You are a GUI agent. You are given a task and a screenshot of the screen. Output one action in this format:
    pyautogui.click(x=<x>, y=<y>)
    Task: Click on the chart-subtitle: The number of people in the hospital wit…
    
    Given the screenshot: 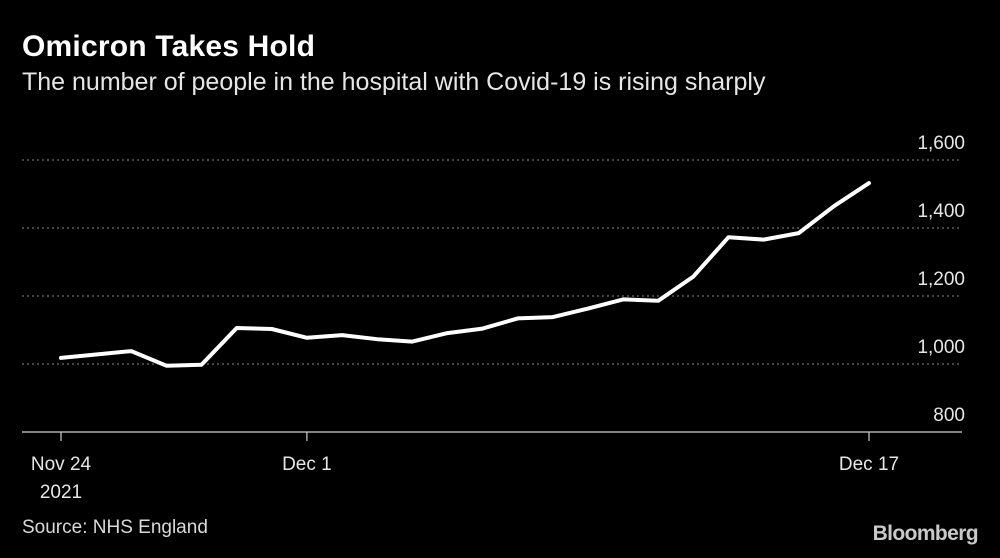 What is the action you would take?
    pyautogui.click(x=394, y=82)
    